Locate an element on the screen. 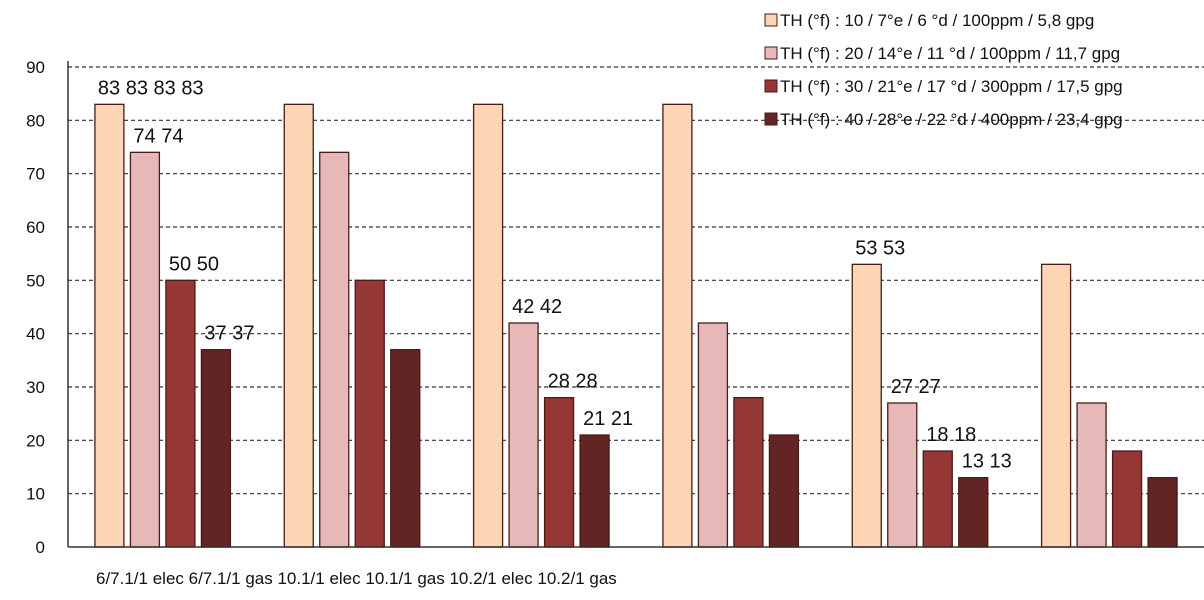 This screenshot has width=1204, height=600. data-label: 83 83 83 83 is located at coordinates (151, 88).